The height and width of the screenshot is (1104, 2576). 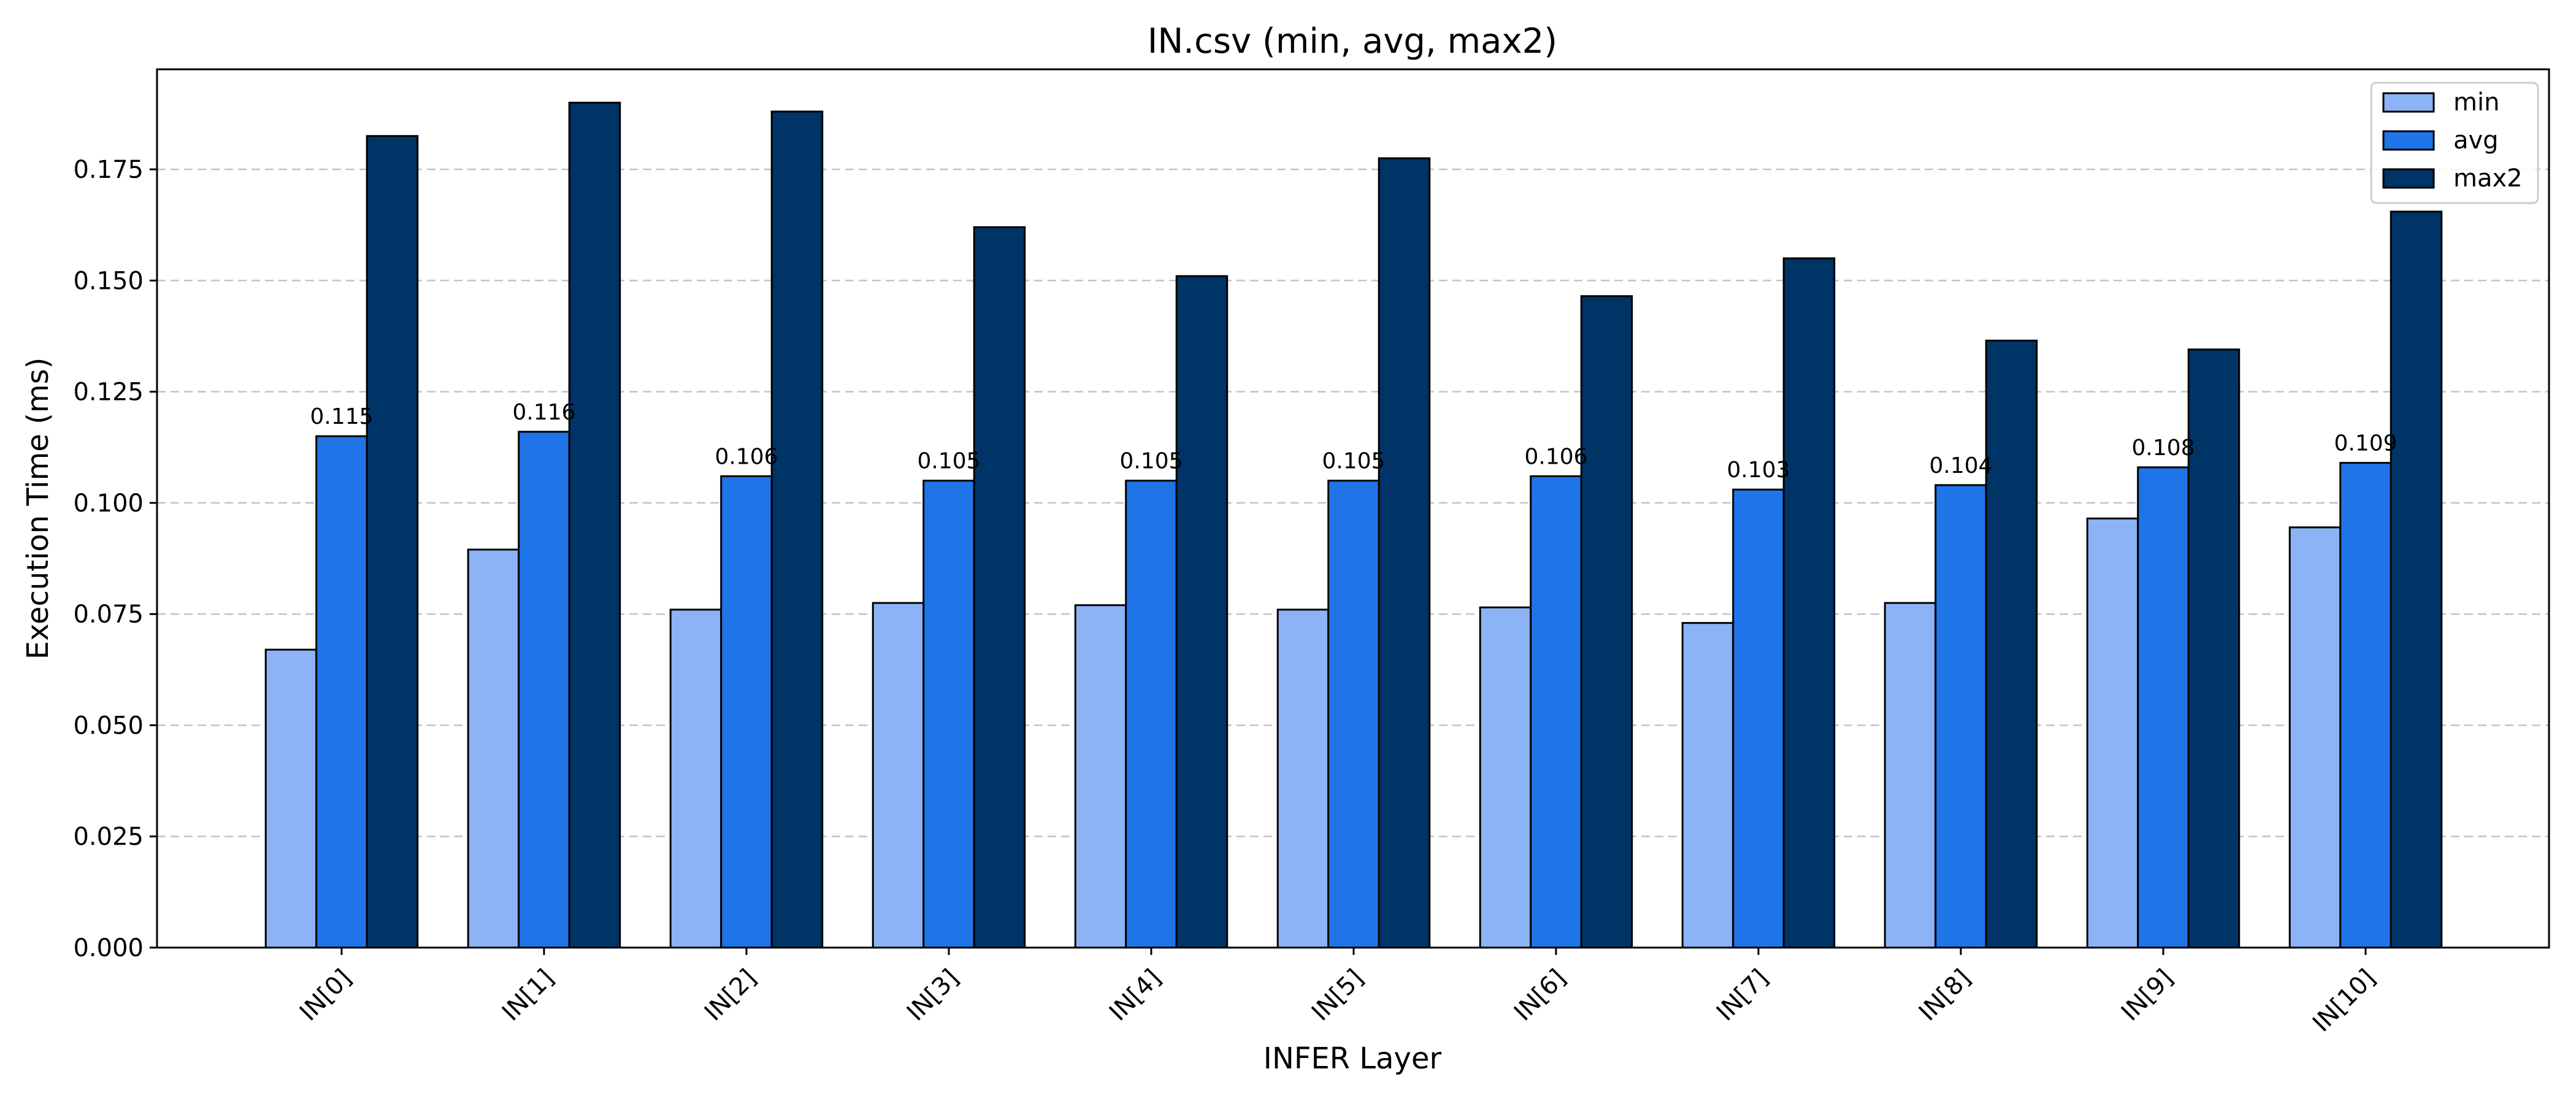 What do you see at coordinates (2408, 140) in the screenshot?
I see `legend-swatch-avg` at bounding box center [2408, 140].